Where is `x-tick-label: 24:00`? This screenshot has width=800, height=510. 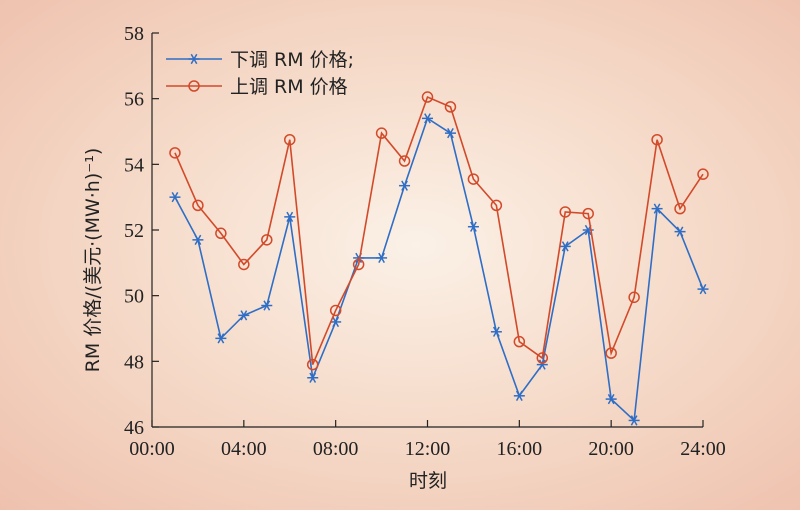 x-tick-label: 24:00 is located at coordinates (703, 449).